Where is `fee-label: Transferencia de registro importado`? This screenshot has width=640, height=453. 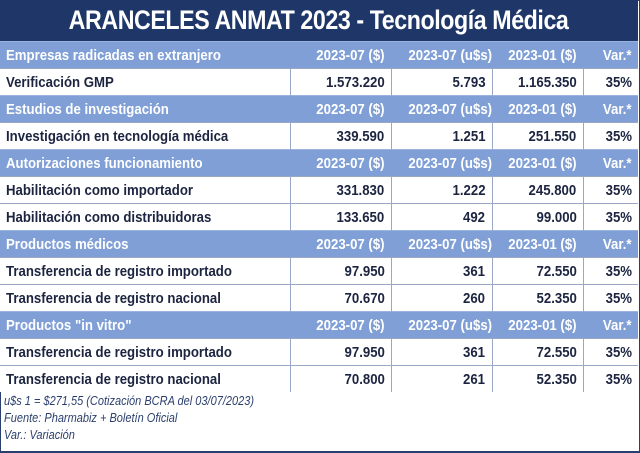 fee-label: Transferencia de registro importado is located at coordinates (145, 352).